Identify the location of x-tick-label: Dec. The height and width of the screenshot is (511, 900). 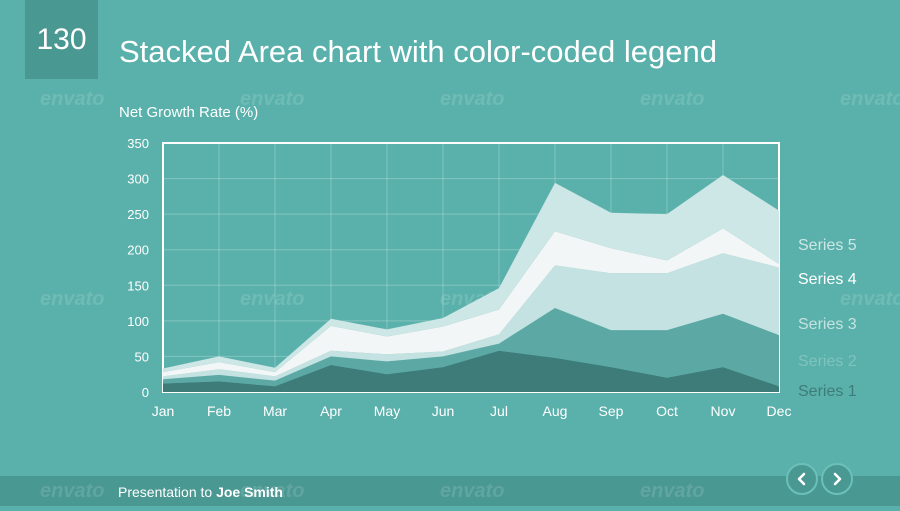
(779, 411).